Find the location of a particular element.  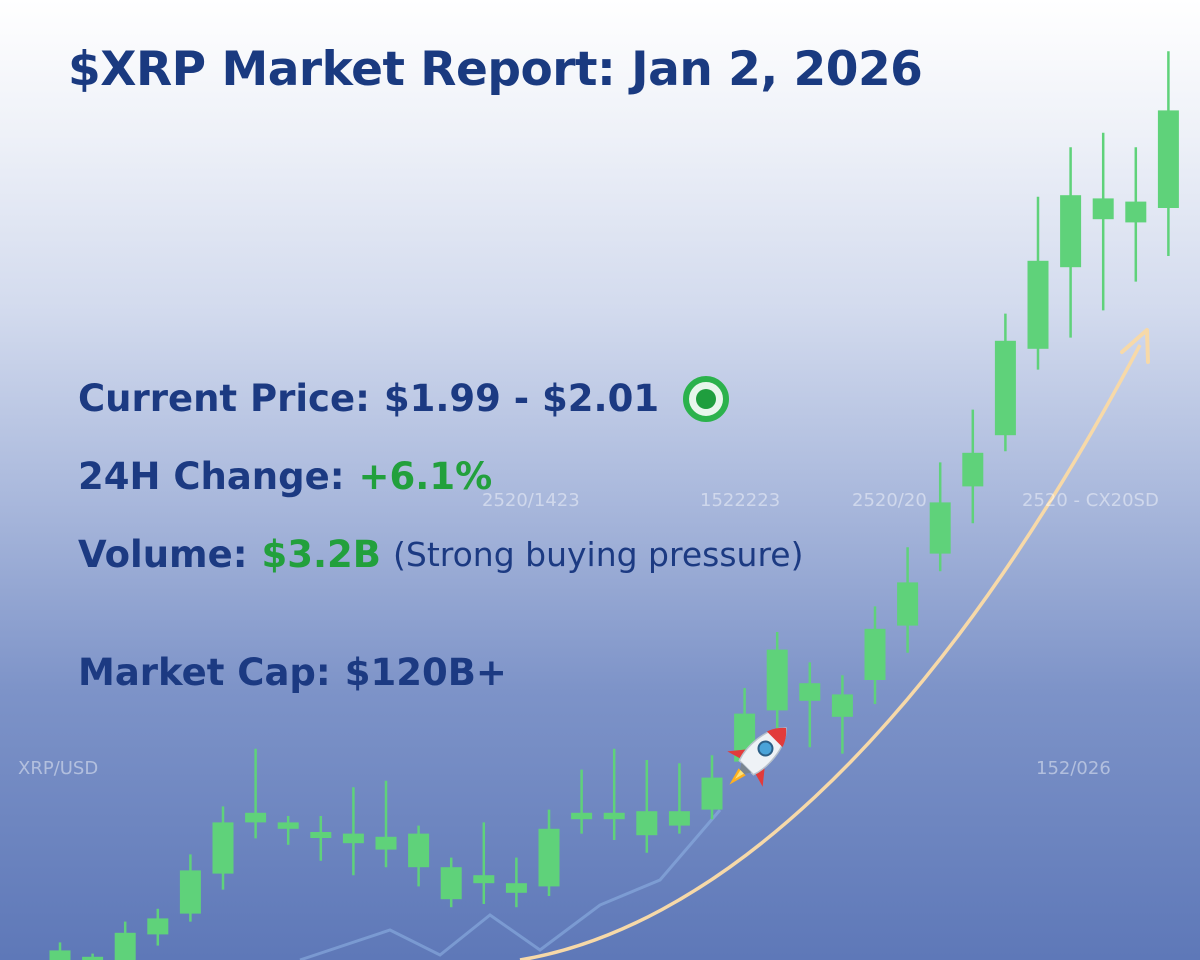

page-title: $XRP Market Report: Jan 2, 2026 is located at coordinates (495, 69).